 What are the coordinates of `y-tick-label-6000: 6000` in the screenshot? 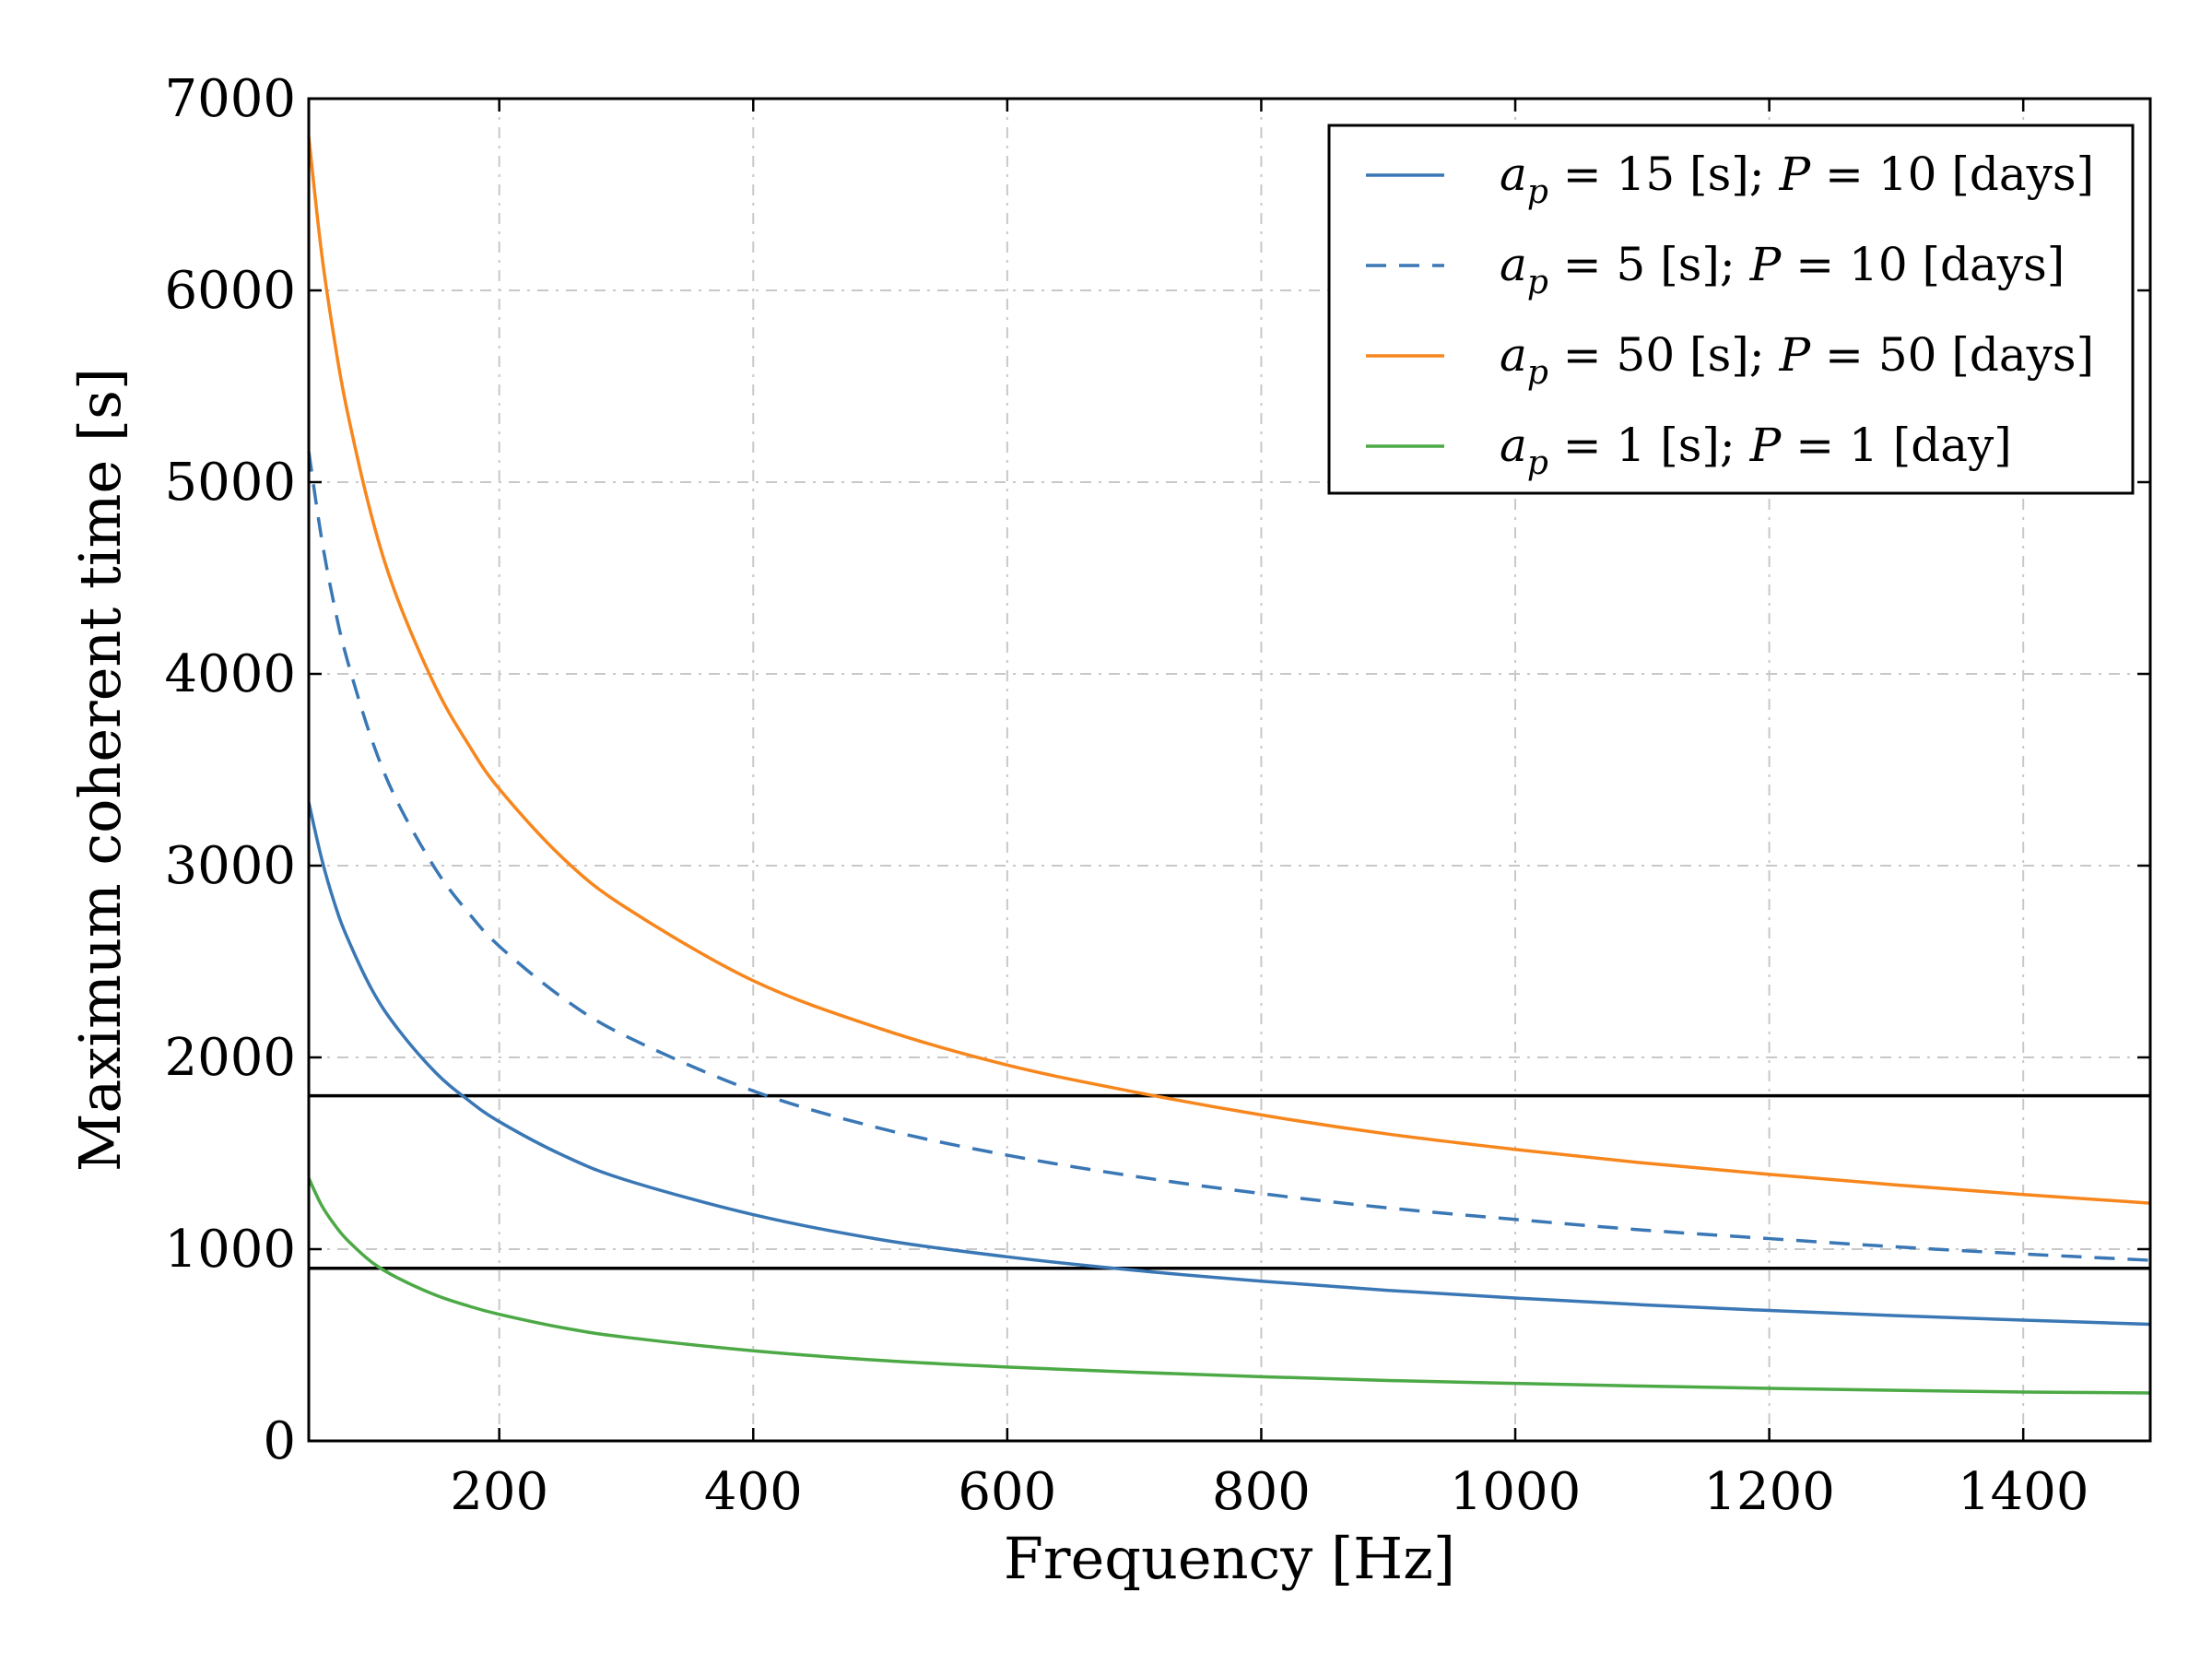 It's located at (230, 291).